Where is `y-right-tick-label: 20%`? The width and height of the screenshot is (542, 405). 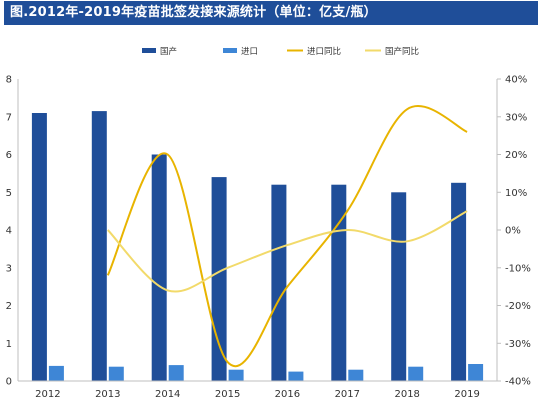
y-right-tick-label: 20% is located at coordinates (516, 155).